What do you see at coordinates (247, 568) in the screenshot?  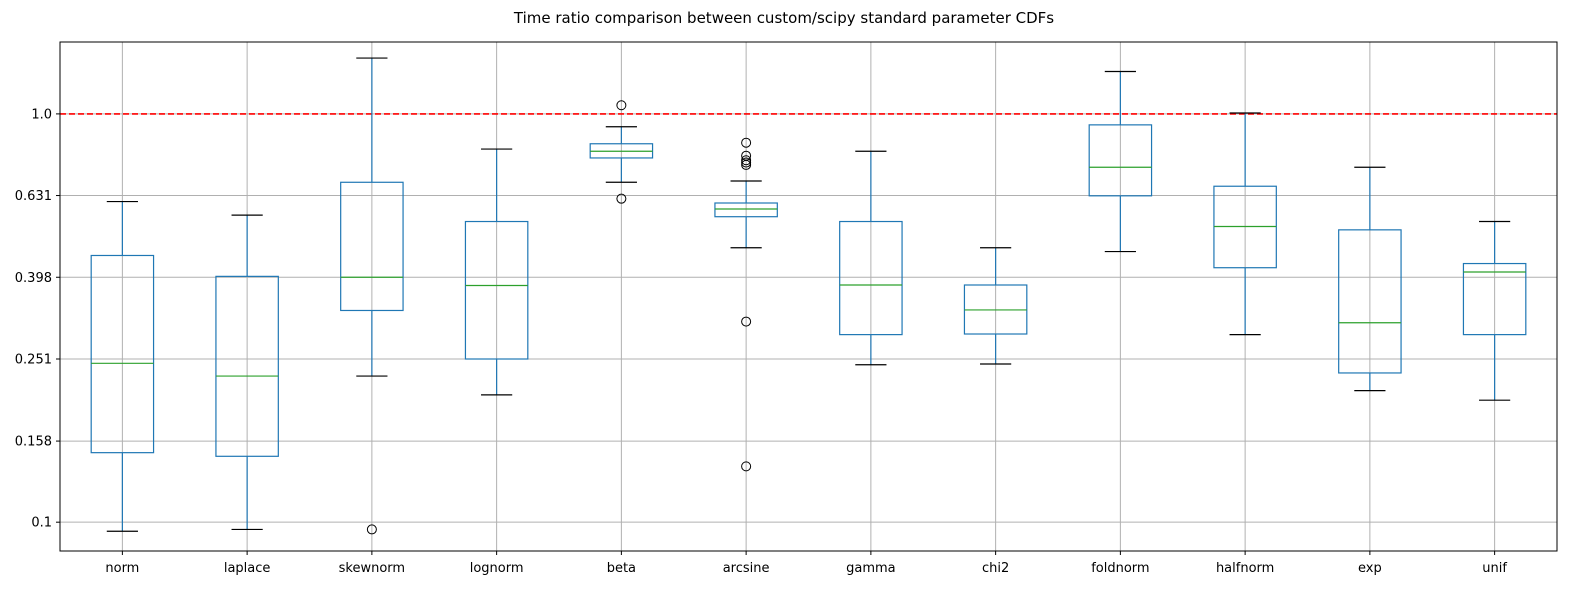 I see `x-tick-label: laplace` at bounding box center [247, 568].